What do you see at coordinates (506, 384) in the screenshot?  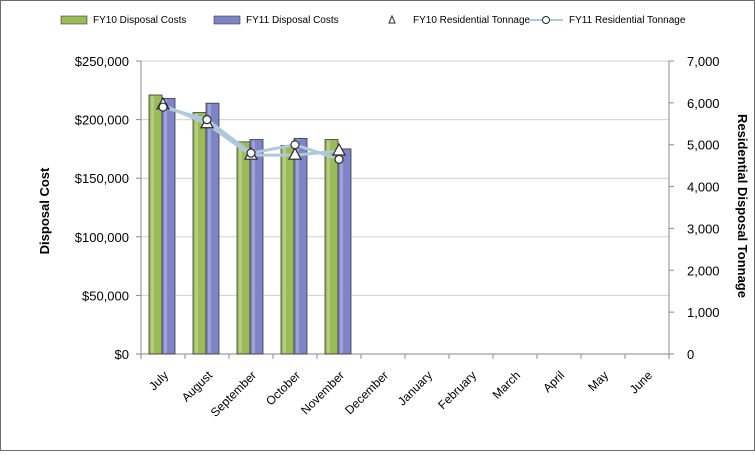 I see `x-tick-label: March` at bounding box center [506, 384].